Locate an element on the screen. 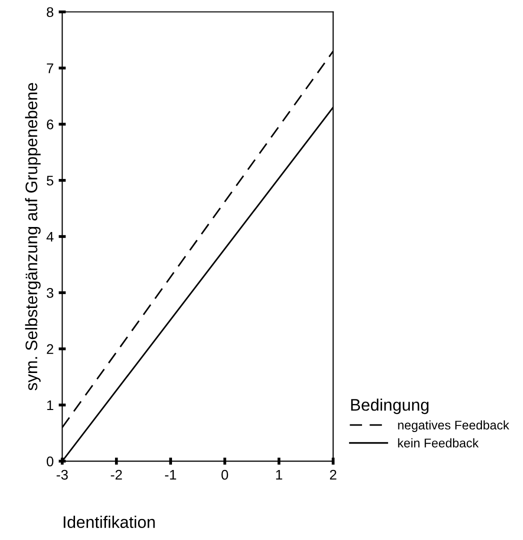 Image resolution: width=523 pixels, height=540 pixels. y-tick-label: 2 is located at coordinates (50, 349).